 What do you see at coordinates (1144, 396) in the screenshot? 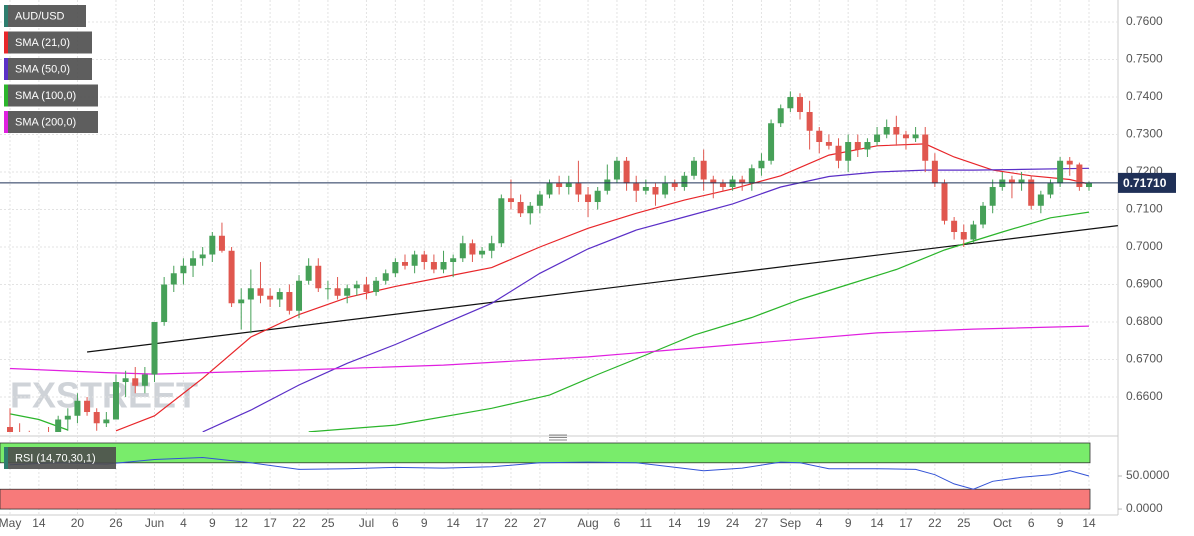
I see `y-tick-label: 0.6600` at bounding box center [1144, 396].